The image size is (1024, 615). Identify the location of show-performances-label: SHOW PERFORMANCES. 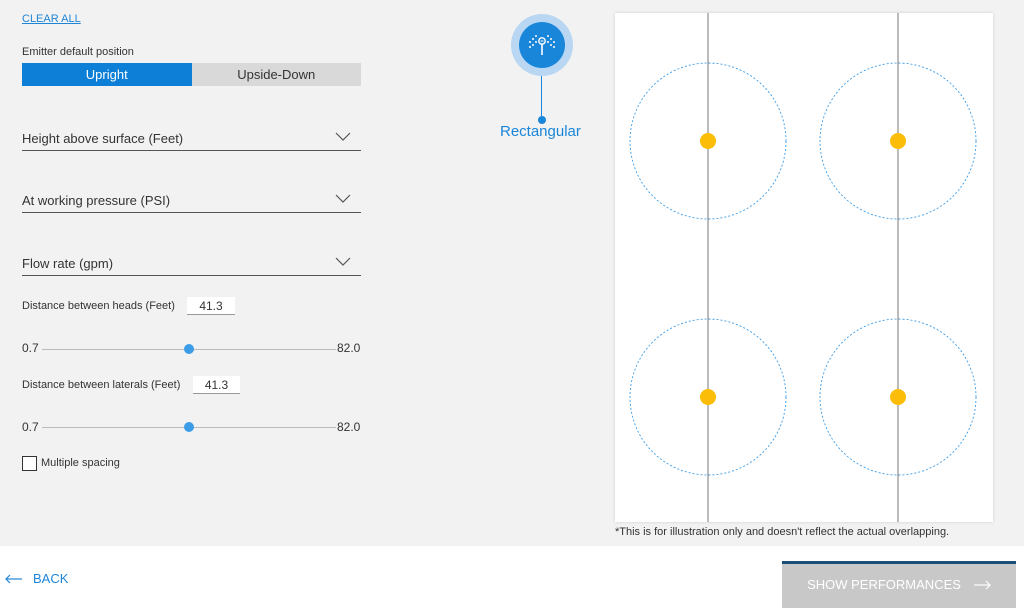
(884, 584).